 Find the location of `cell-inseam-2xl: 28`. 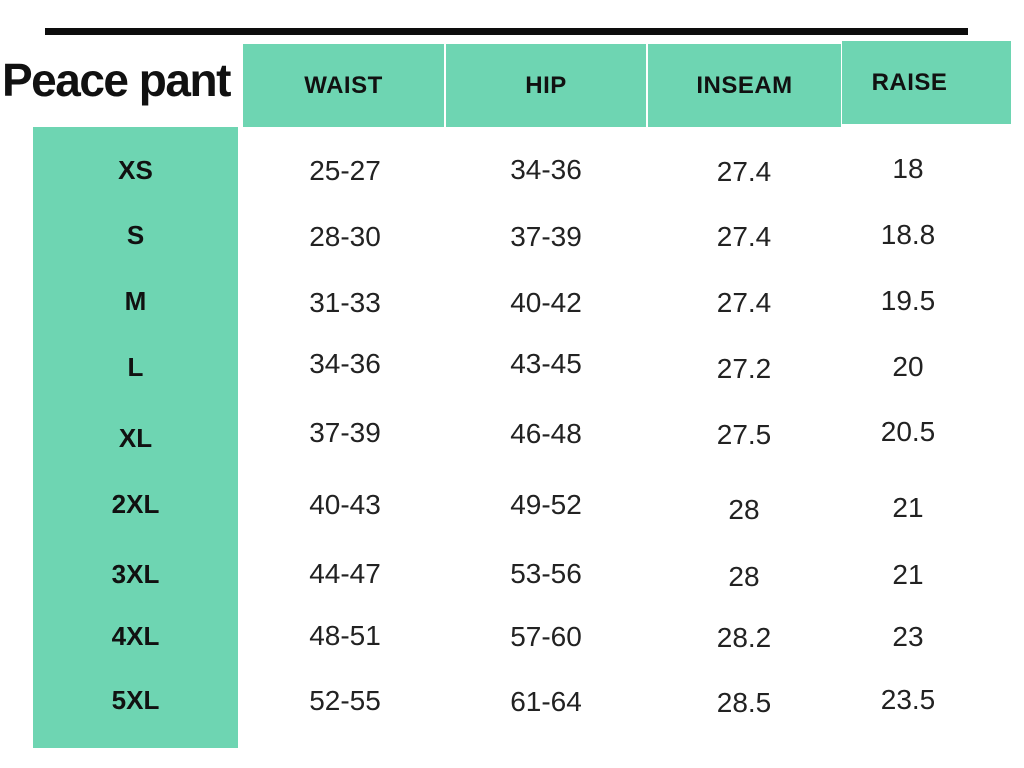

cell-inseam-2xl: 28 is located at coordinates (744, 509).